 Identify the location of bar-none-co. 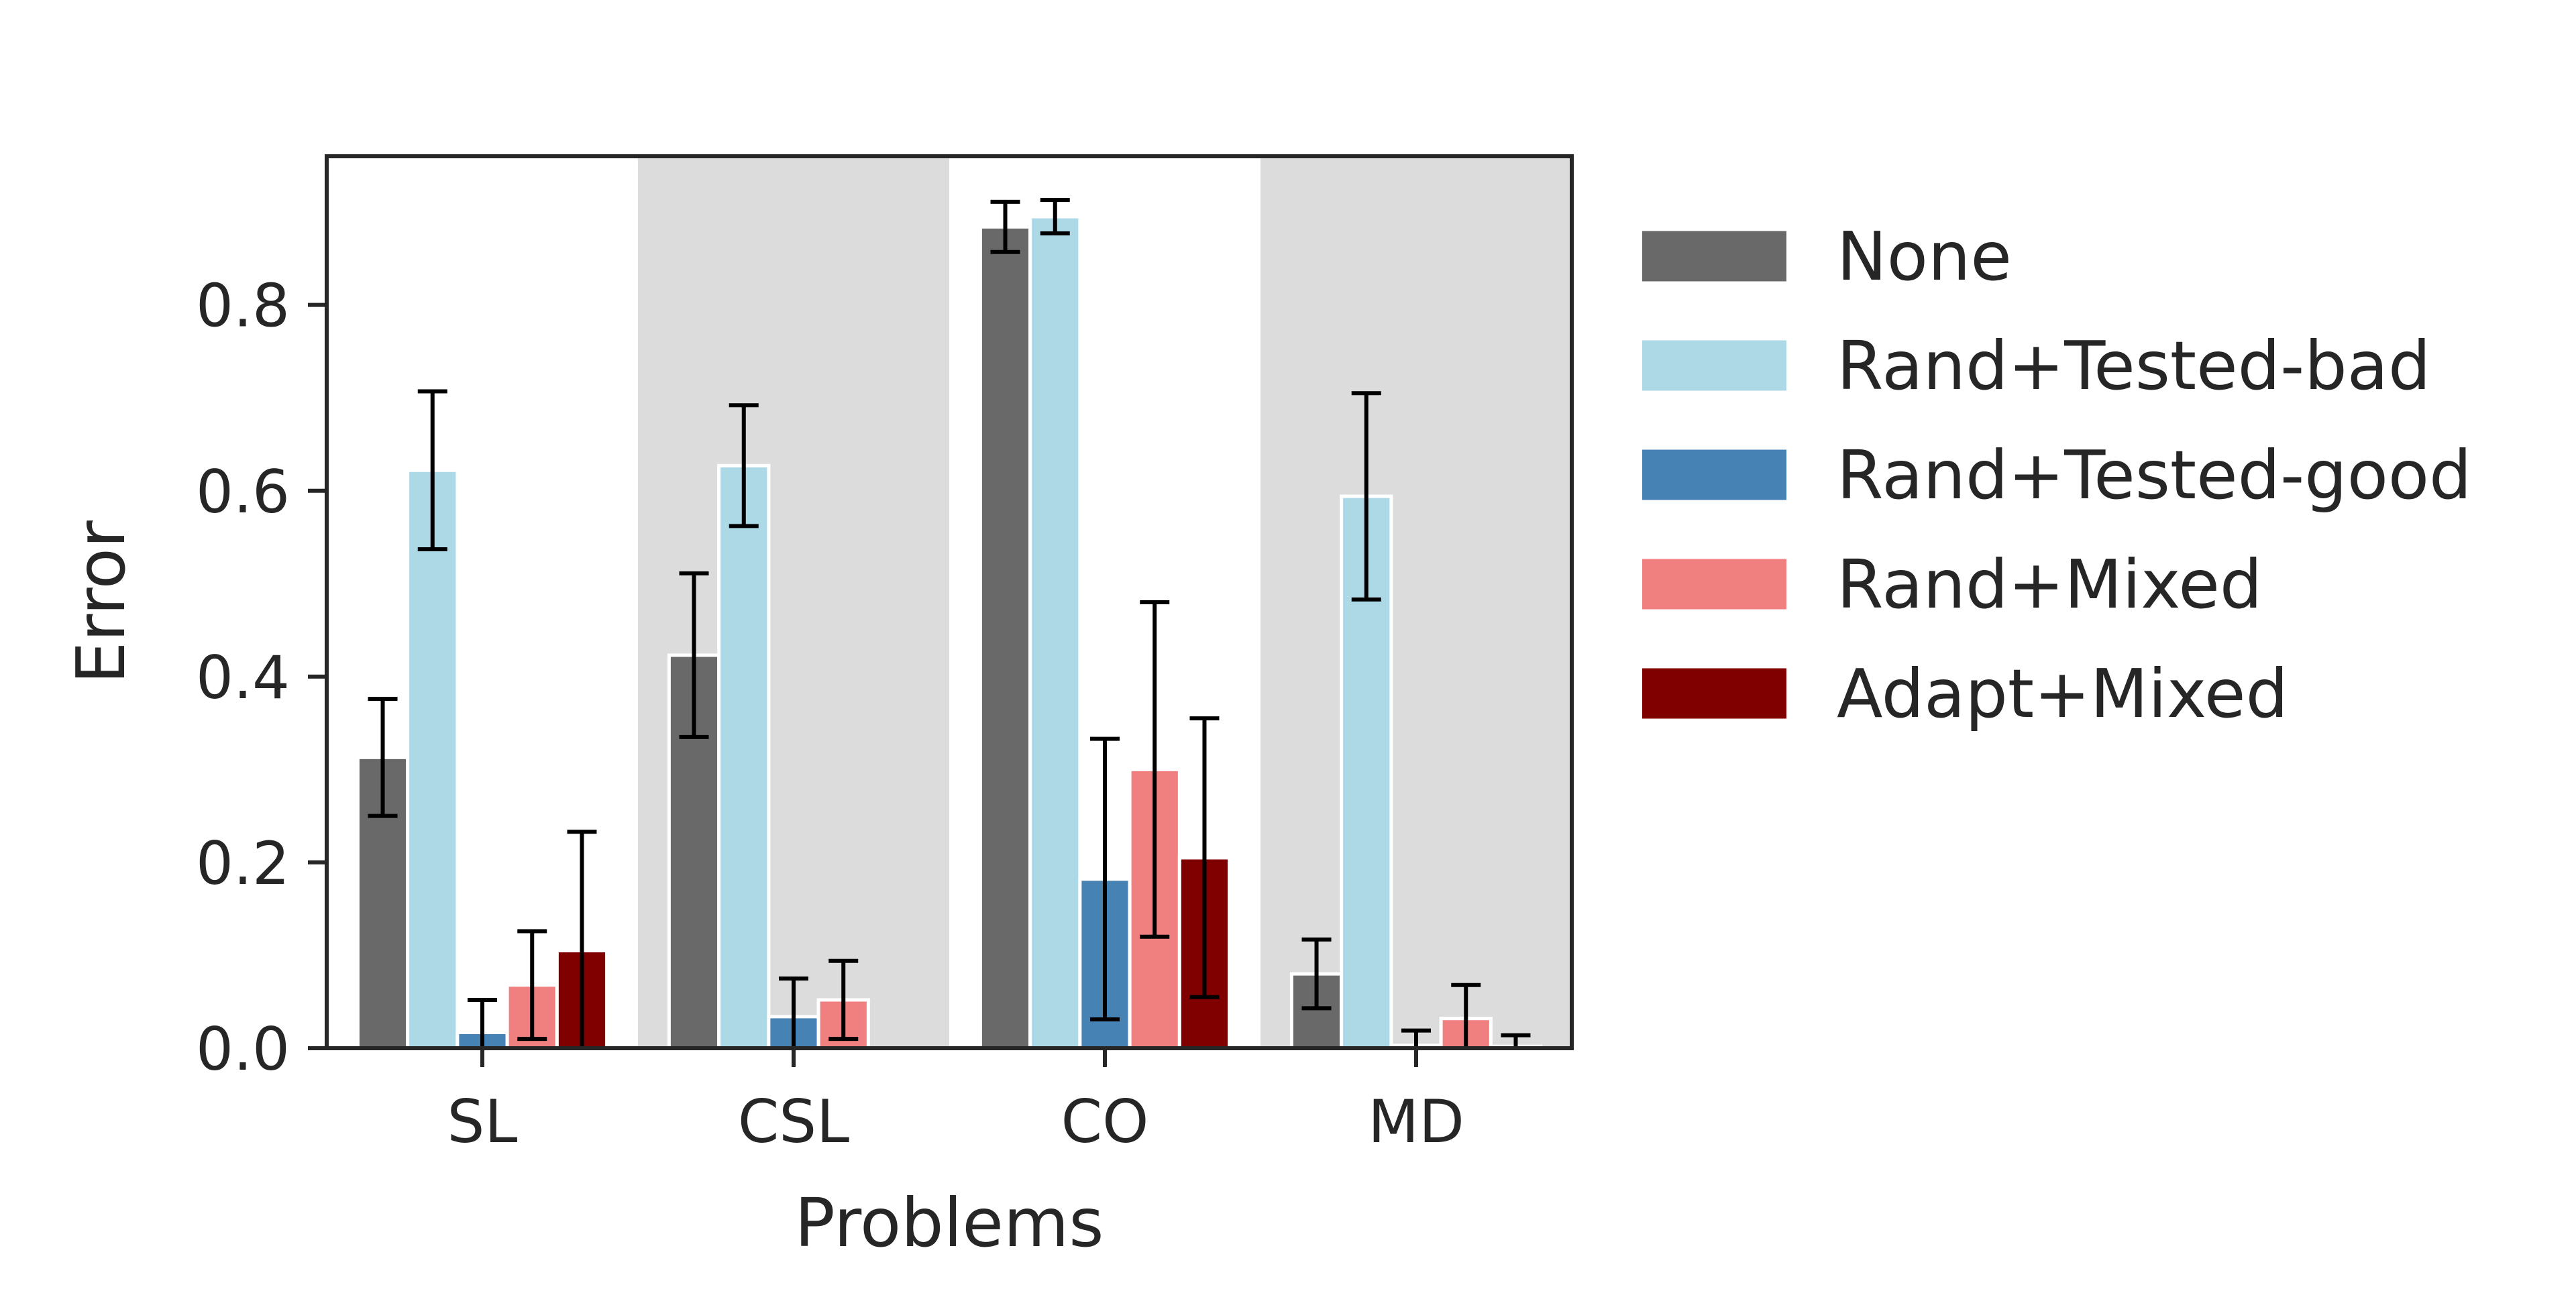
(1005, 637).